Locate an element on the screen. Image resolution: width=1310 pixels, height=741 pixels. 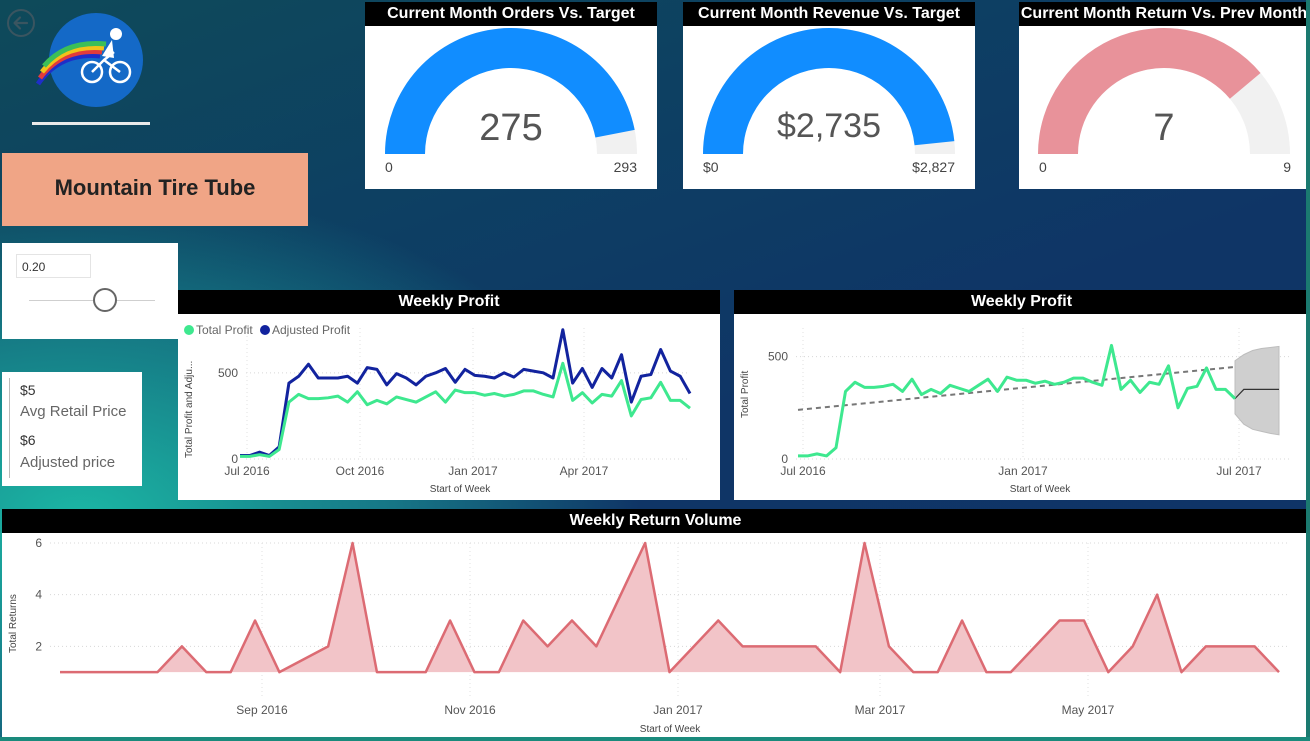
orders-gauge-max: 293 is located at coordinates (625, 167).